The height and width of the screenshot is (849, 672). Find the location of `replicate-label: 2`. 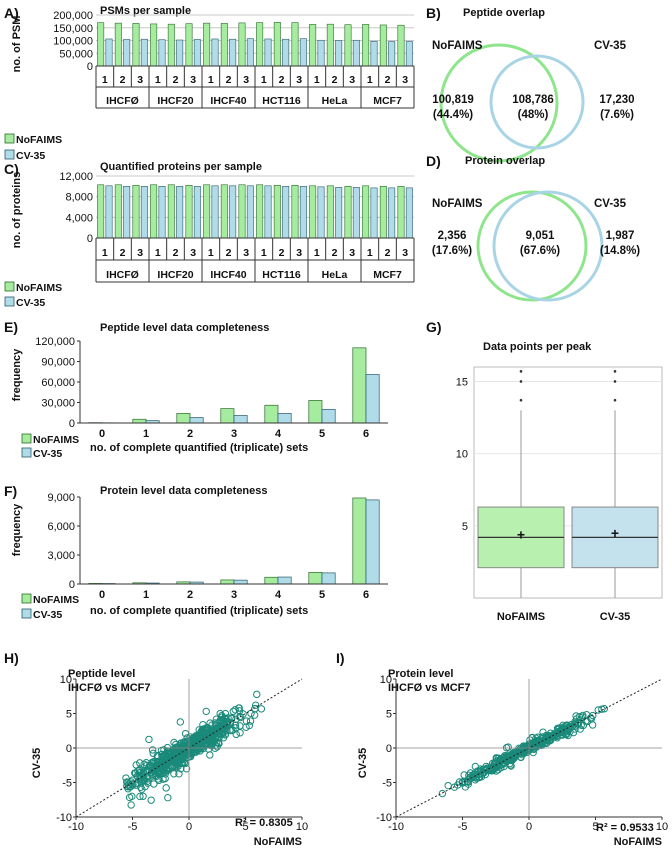

replicate-label: 2 is located at coordinates (282, 253).